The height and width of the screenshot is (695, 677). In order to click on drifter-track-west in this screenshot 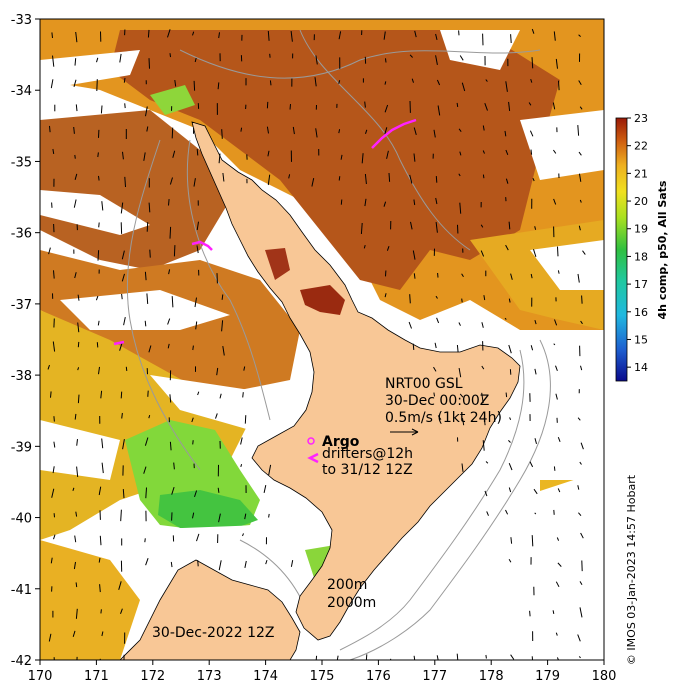, I will do `click(119, 343)`.